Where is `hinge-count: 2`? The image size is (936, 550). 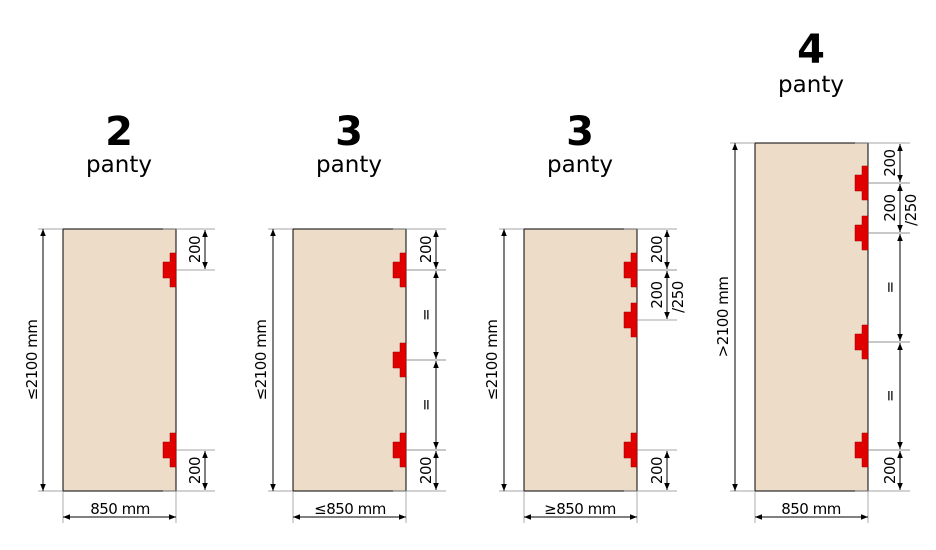 hinge-count: 2 is located at coordinates (119, 132).